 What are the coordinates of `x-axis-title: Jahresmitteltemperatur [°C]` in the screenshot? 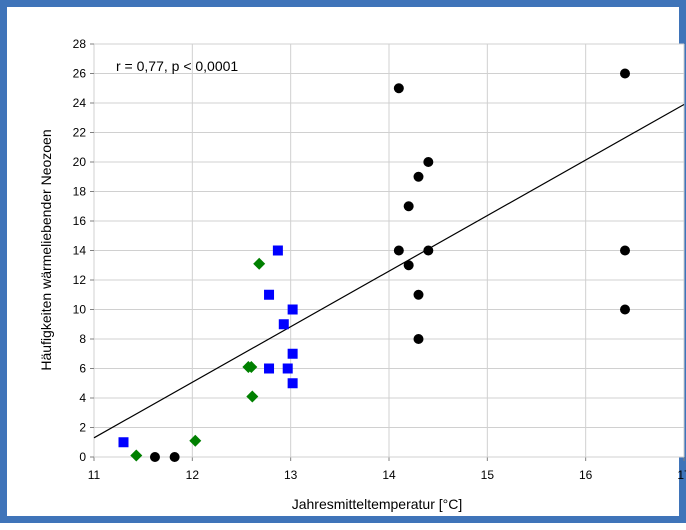 It's located at (377, 504).